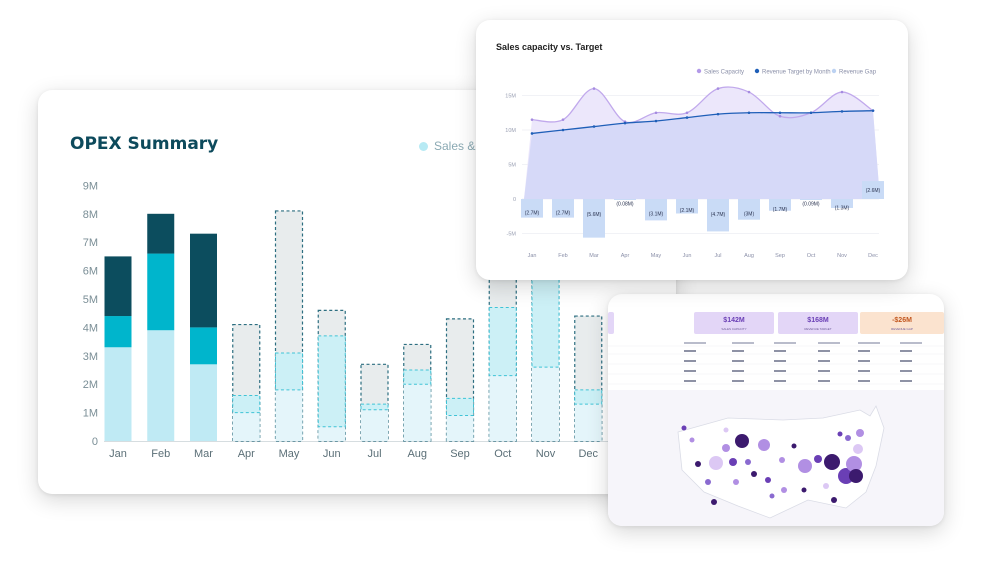 This screenshot has width=1000, height=563. I want to click on revenue-gap-label: (2.7M), so click(532, 213).